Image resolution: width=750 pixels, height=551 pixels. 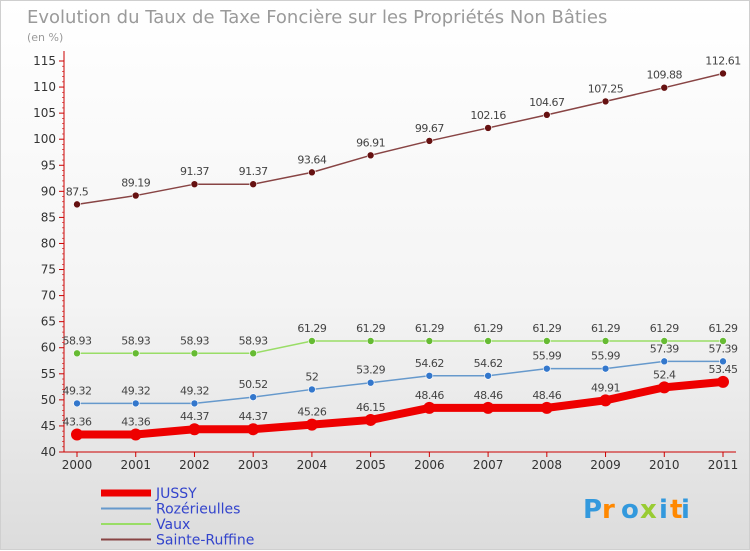 I want to click on data-label: 43.36, so click(x=77, y=421).